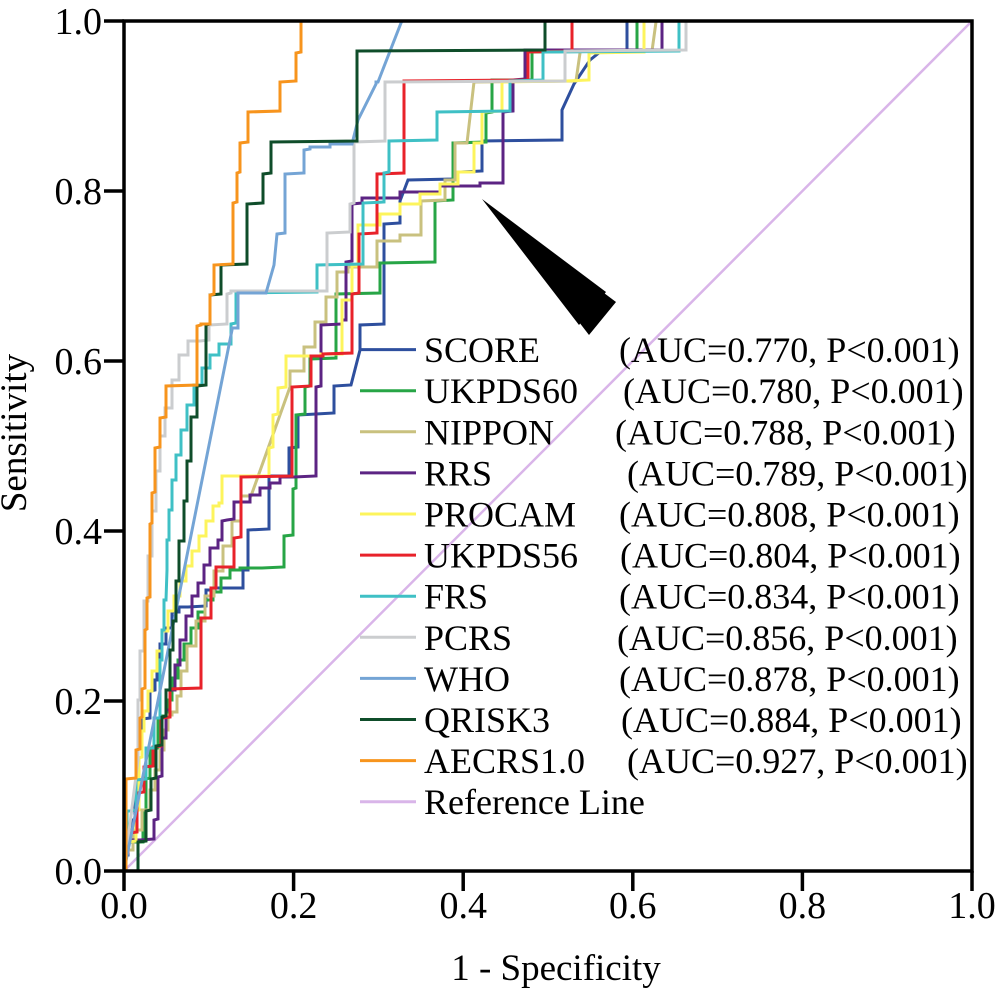  What do you see at coordinates (501, 556) in the screenshot?
I see `svg-text: UKPDS56` at bounding box center [501, 556].